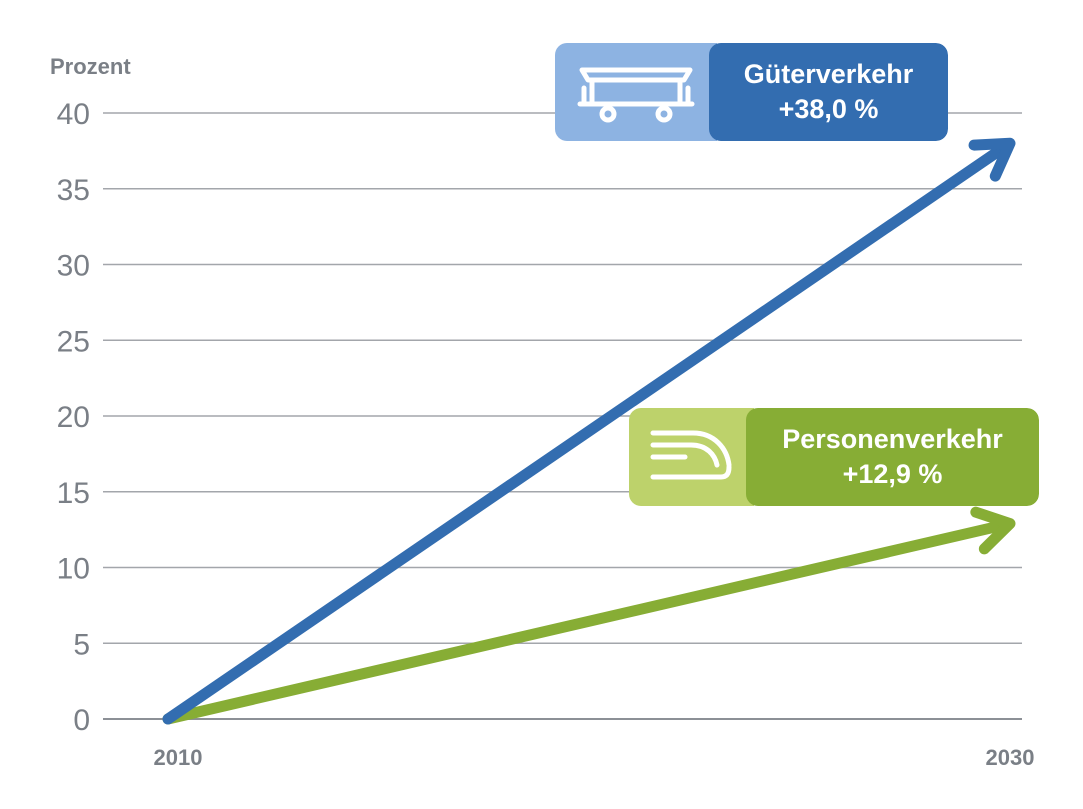 This screenshot has height=809, width=1083. I want to click on passenger-label-box: Personenverkehr +12,9 %, so click(892, 457).